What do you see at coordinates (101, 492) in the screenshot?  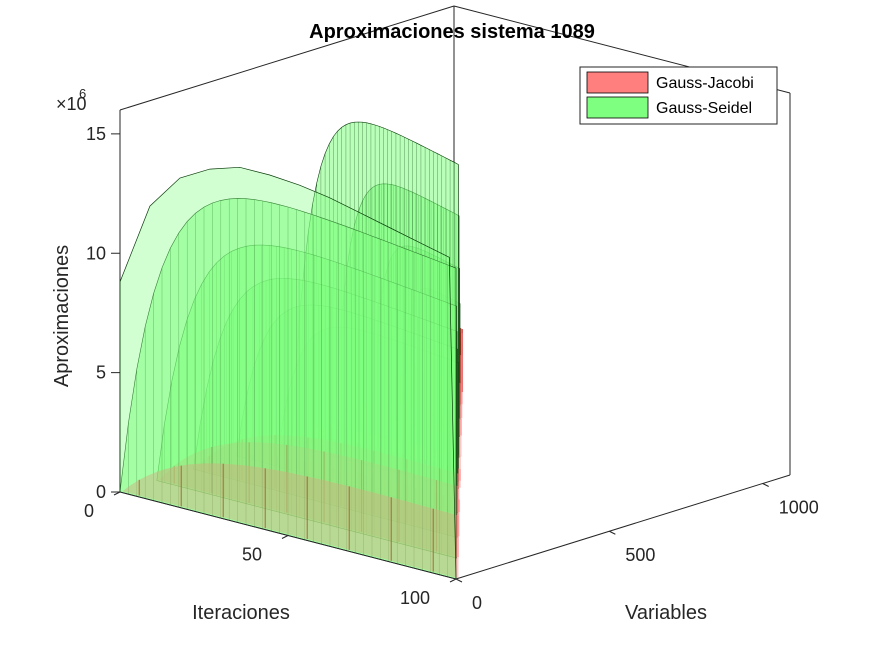 I see `z-tick-label: 0` at bounding box center [101, 492].